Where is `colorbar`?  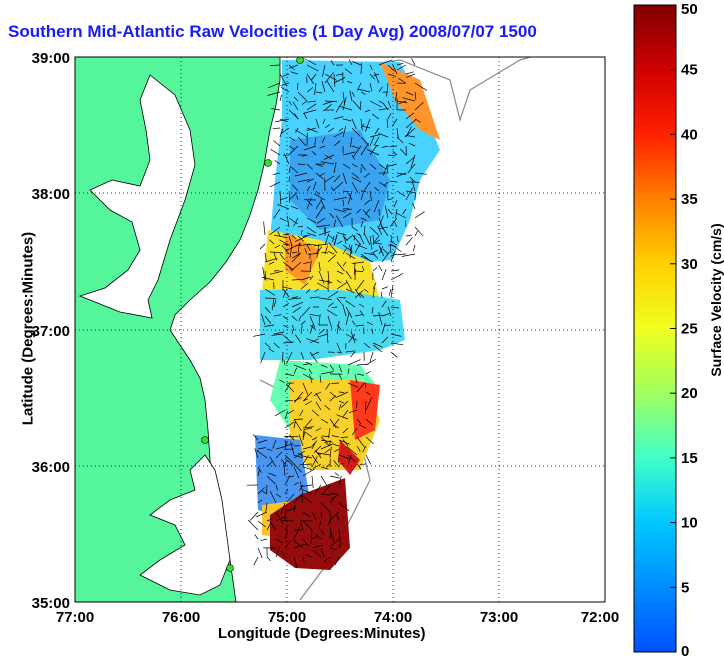
colorbar is located at coordinates (655, 328).